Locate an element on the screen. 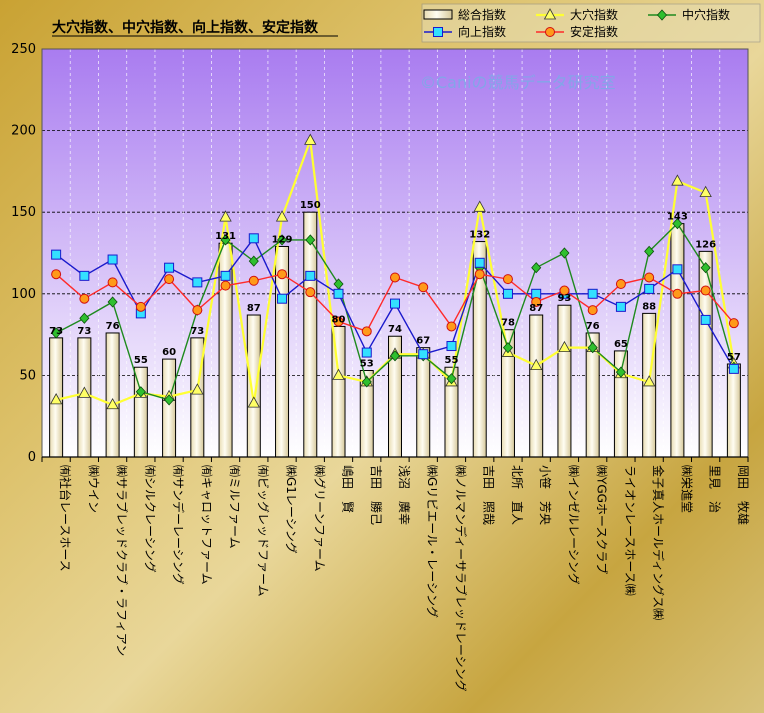 This screenshot has width=764, height=713. legend-label: 向上指数 is located at coordinates (482, 31).